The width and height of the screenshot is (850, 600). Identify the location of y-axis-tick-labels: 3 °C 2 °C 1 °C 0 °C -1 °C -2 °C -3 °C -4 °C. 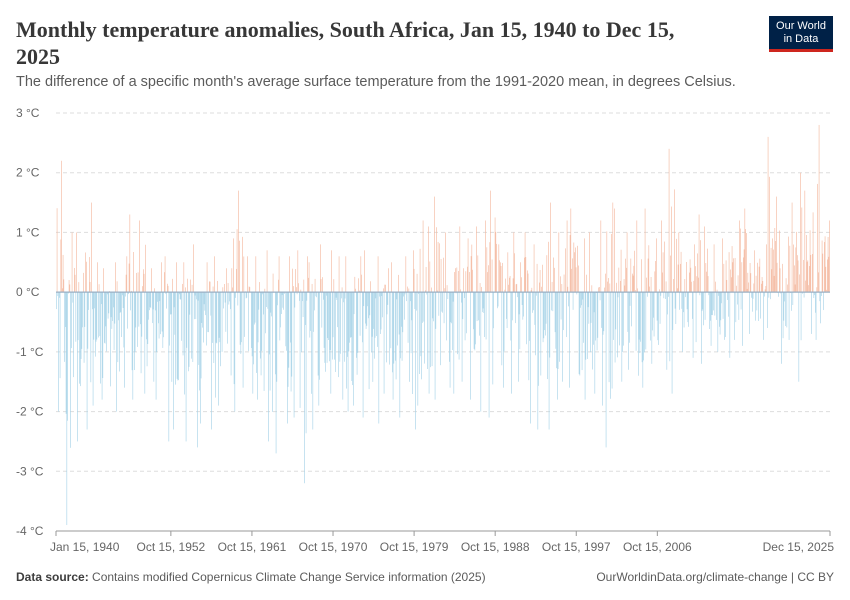
(30, 322).